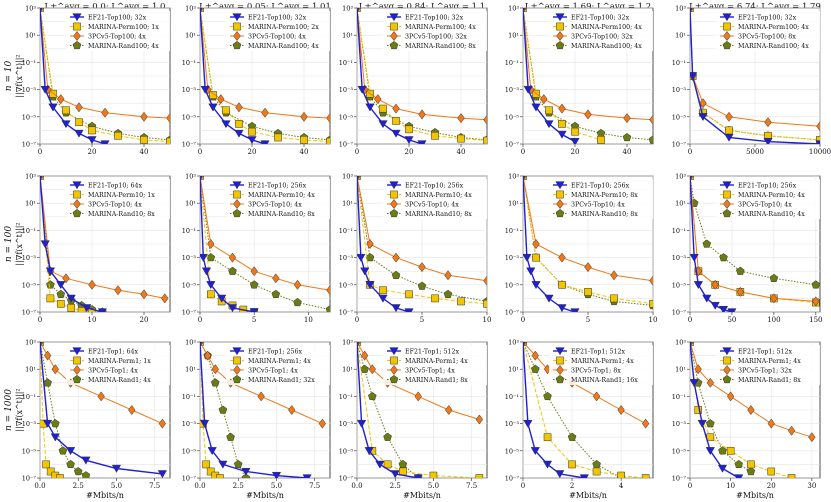 The width and height of the screenshot is (831, 502). What do you see at coordinates (9, 410) in the screenshot?
I see `row-label: n = 1000` at bounding box center [9, 410].